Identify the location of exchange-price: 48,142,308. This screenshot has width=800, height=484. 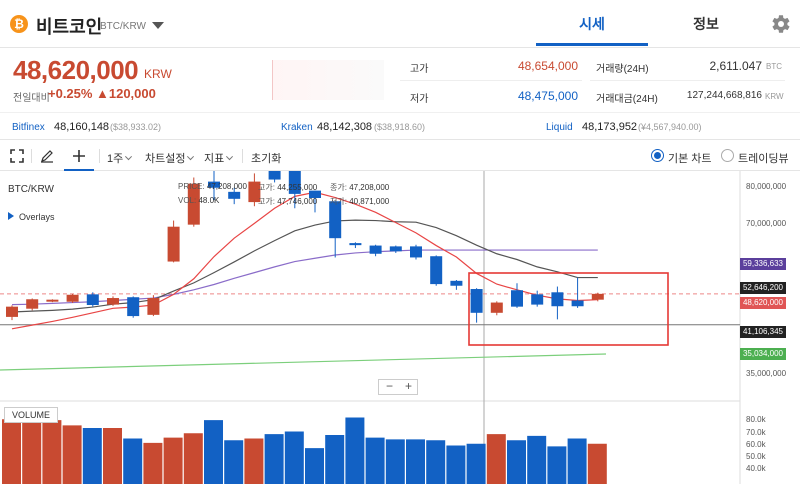
(345, 127).